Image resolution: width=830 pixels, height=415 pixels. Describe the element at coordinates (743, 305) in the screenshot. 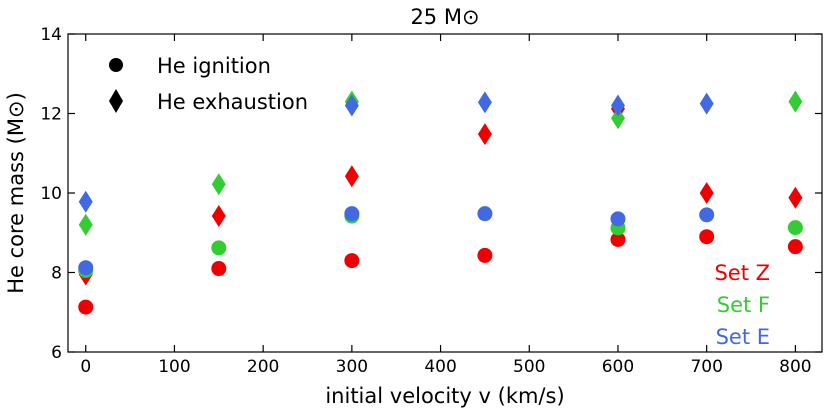

I see `set-label-f: Set F` at that location.